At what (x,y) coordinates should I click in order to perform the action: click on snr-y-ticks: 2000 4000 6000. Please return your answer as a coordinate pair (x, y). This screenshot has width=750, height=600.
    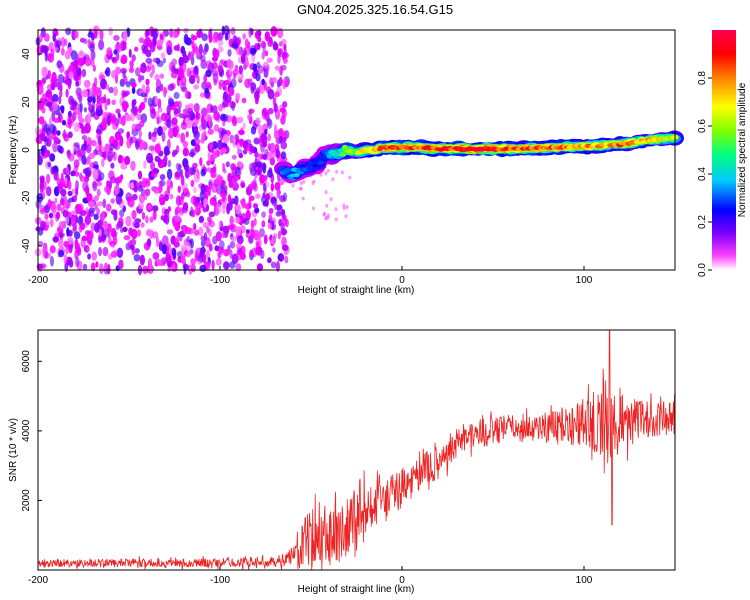
    Looking at the image, I should click on (31, 431).